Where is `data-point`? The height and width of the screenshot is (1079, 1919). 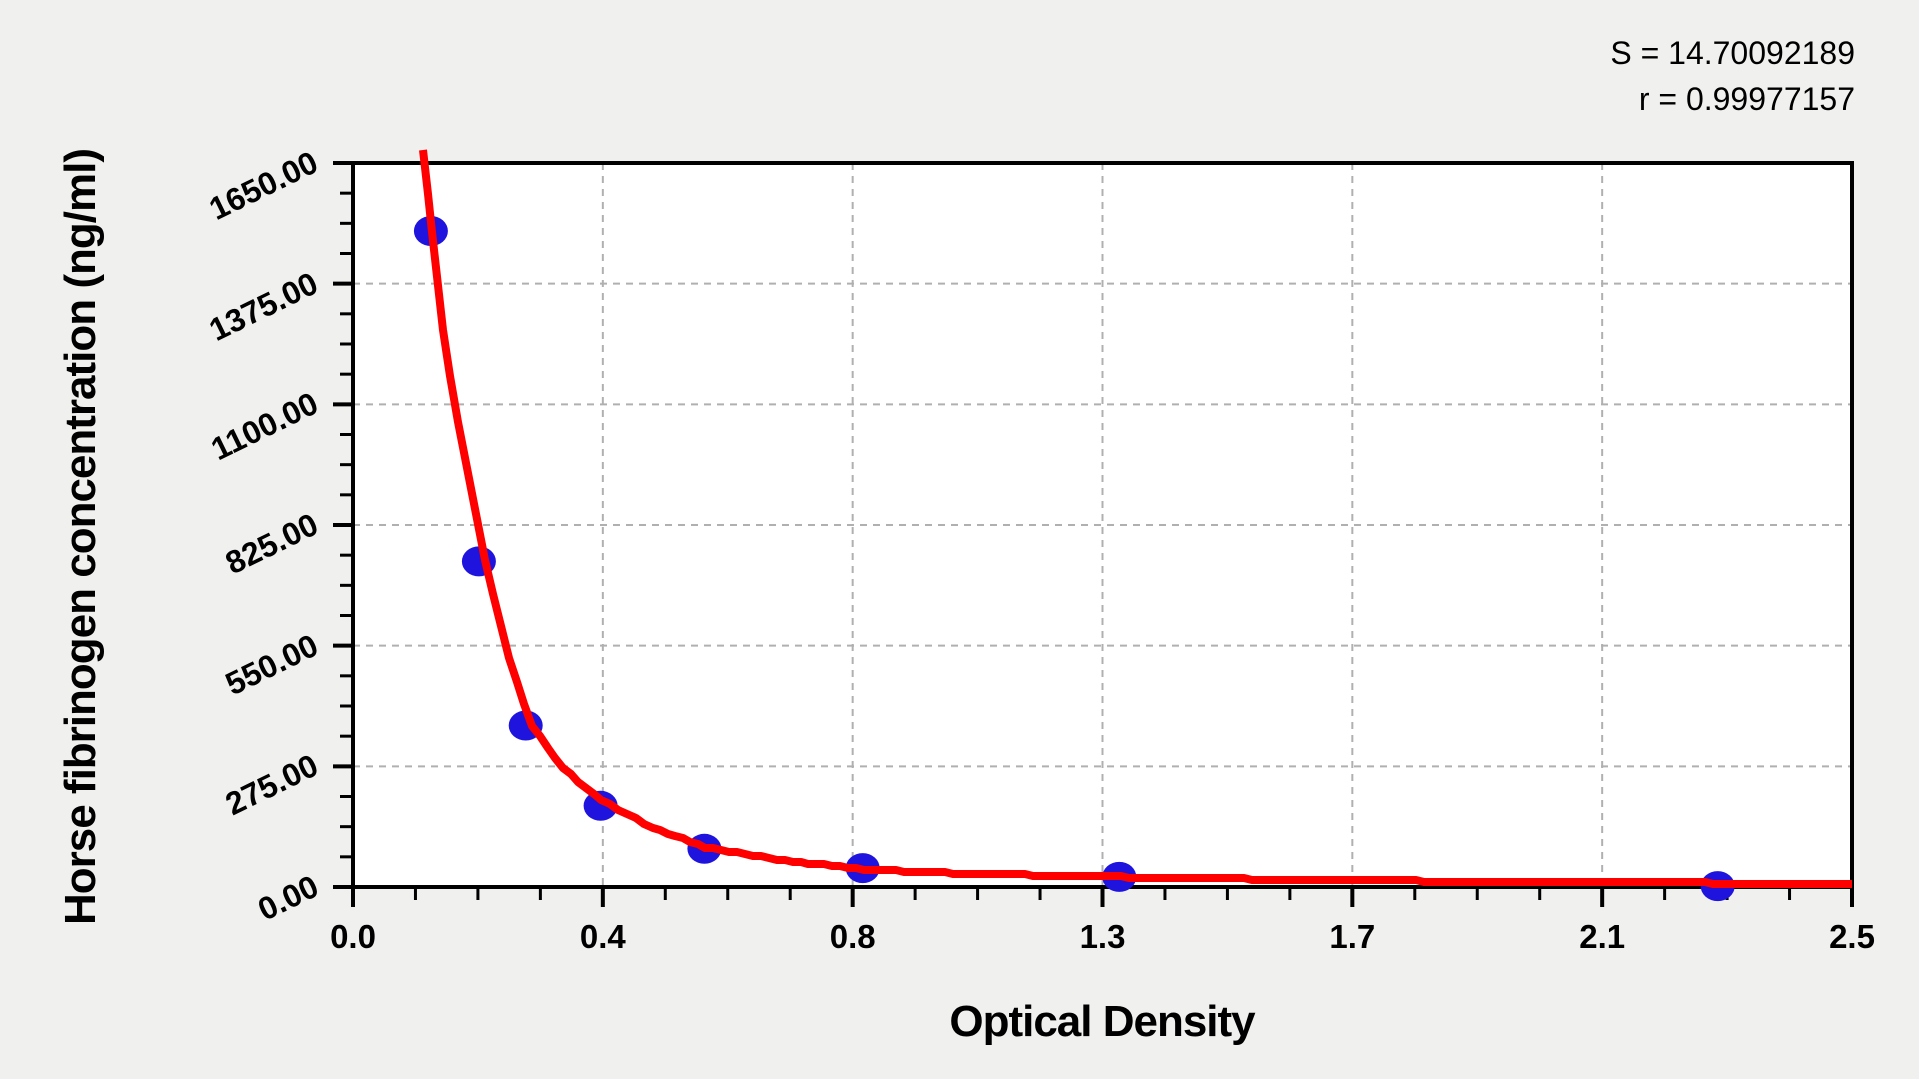 data-point is located at coordinates (600, 805).